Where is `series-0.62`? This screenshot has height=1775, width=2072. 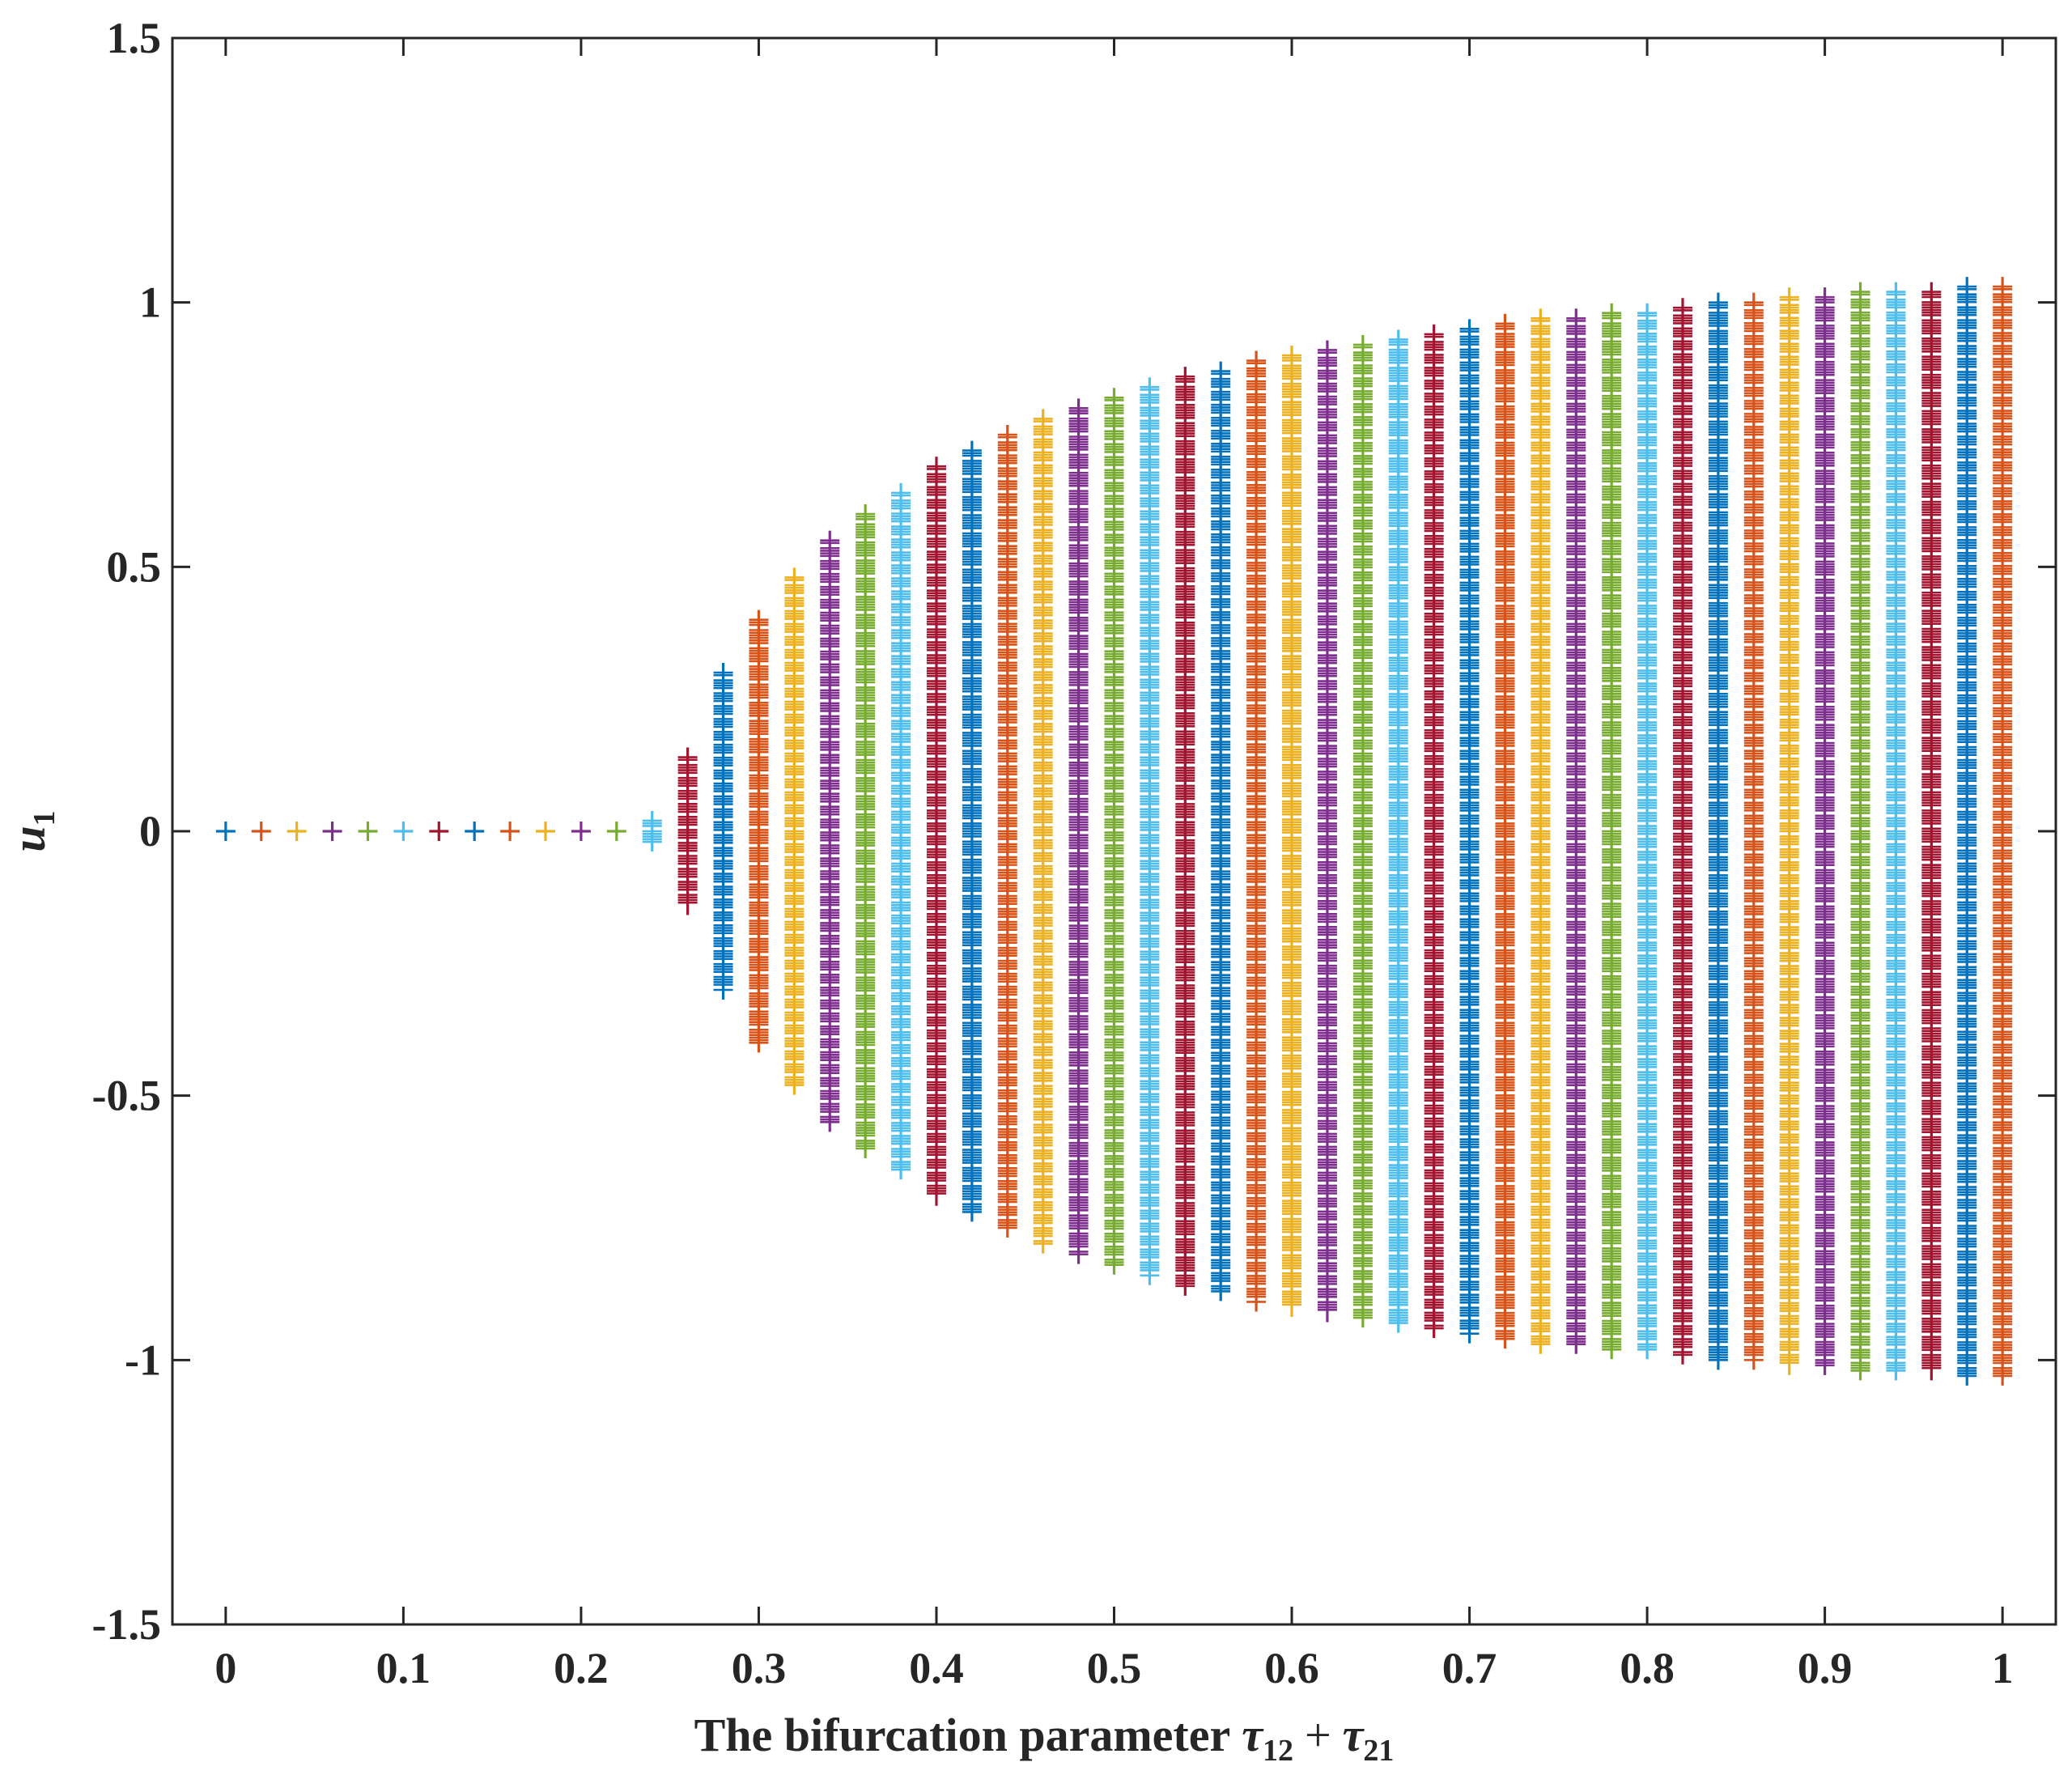 series-0.62 is located at coordinates (1327, 831).